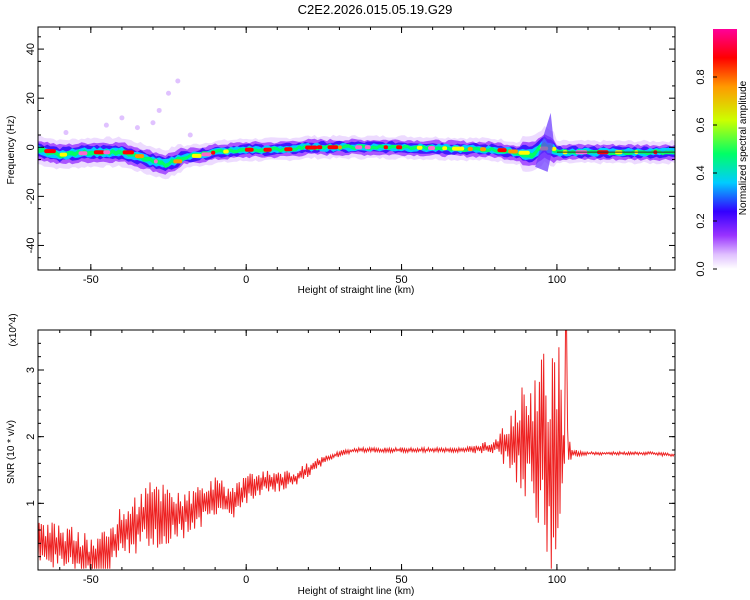  What do you see at coordinates (356, 591) in the screenshot?
I see `snr-xlabel: Height of straight line (km)` at bounding box center [356, 591].